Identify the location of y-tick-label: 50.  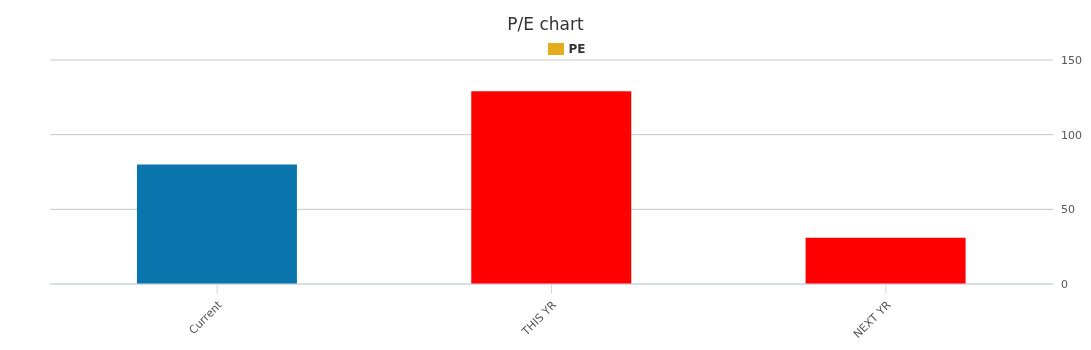
(1068, 210).